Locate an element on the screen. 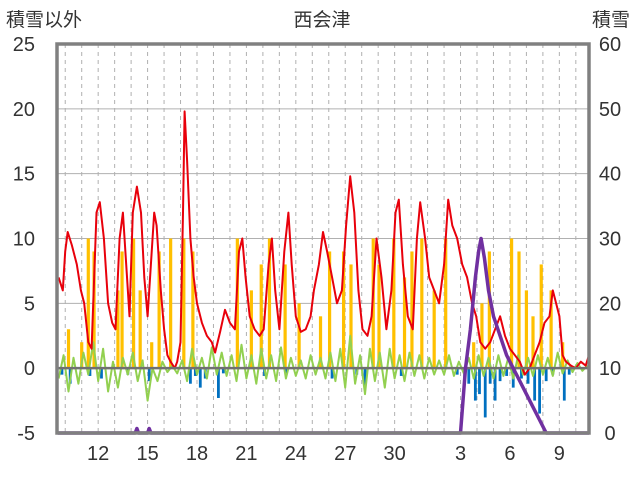 This screenshot has height=501, width=636. y-tick-right: 10 is located at coordinates (610, 369).